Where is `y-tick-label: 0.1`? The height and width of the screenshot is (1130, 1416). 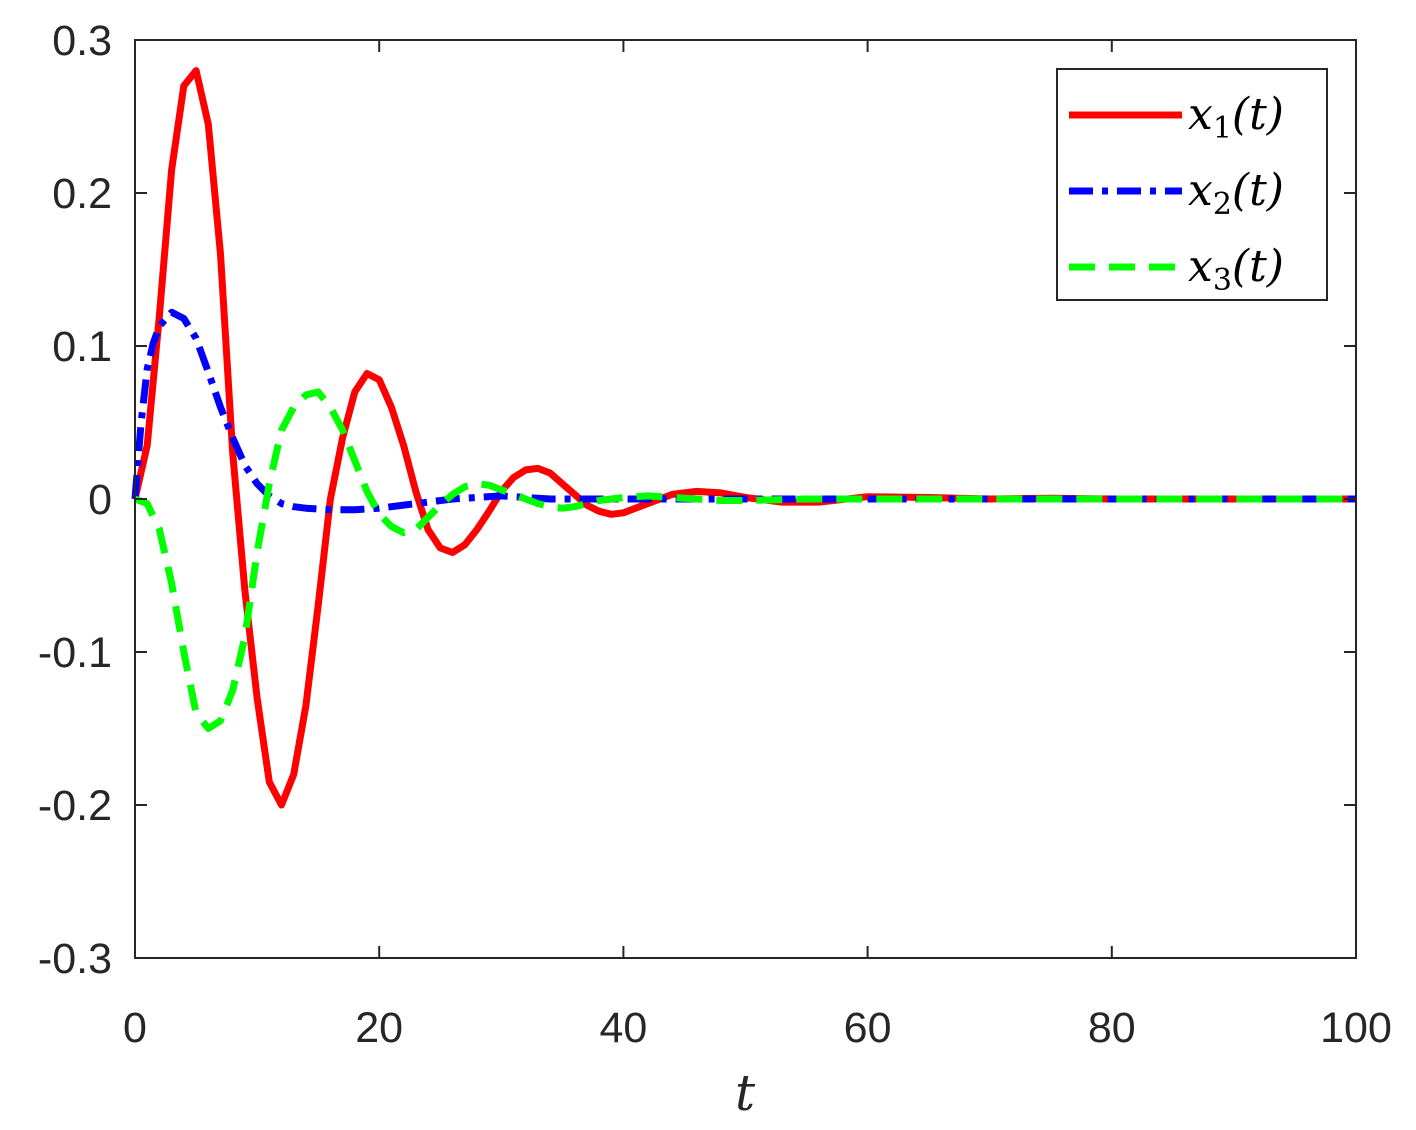
y-tick-label: 0.1 is located at coordinates (82, 347).